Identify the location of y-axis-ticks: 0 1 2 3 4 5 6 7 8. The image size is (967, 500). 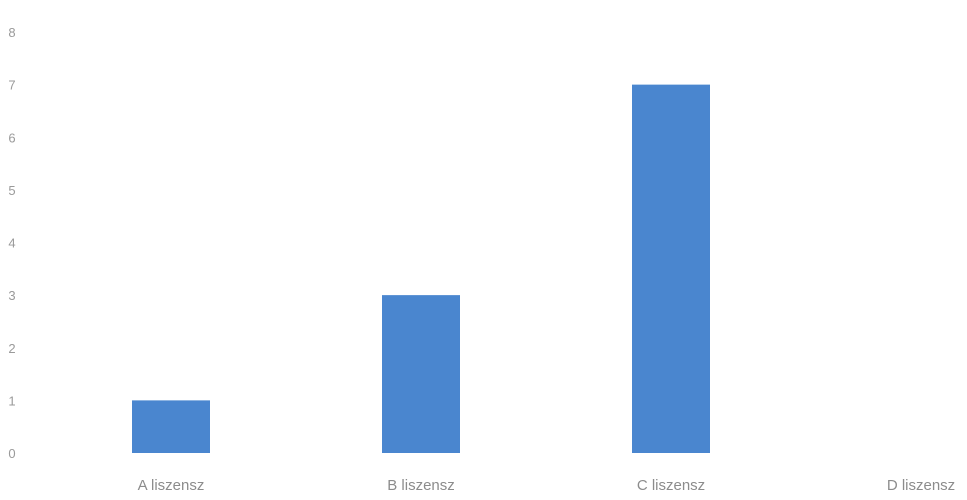
(11, 243).